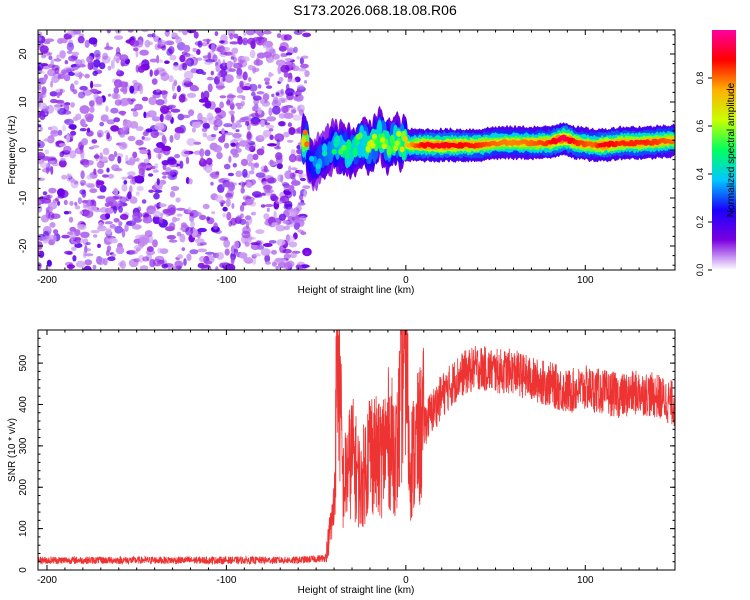 This screenshot has width=750, height=600. I want to click on colorbar-ticks: 0.0 0.2 0.4 0.6 0.8, so click(703, 174).